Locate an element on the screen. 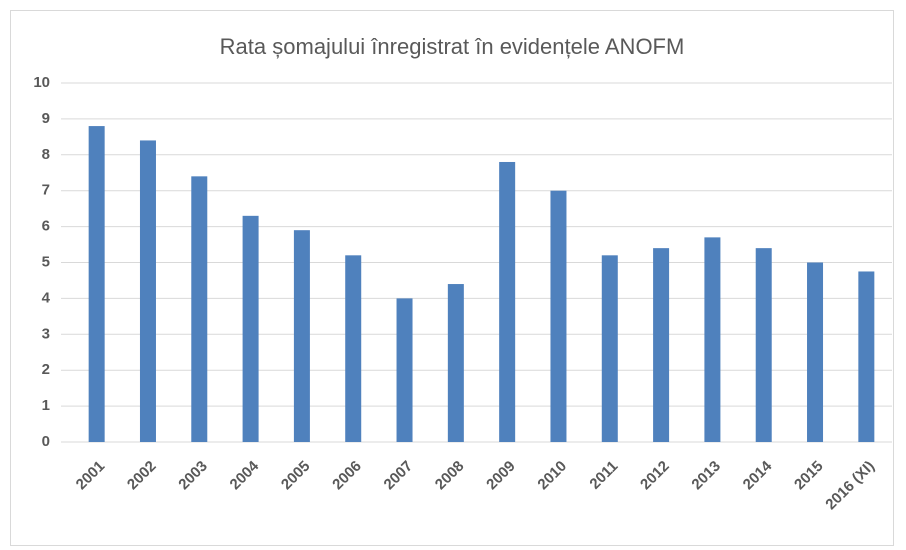 Image resolution: width=906 pixels, height=550 pixels. y-tick-label: 2 is located at coordinates (46, 369).